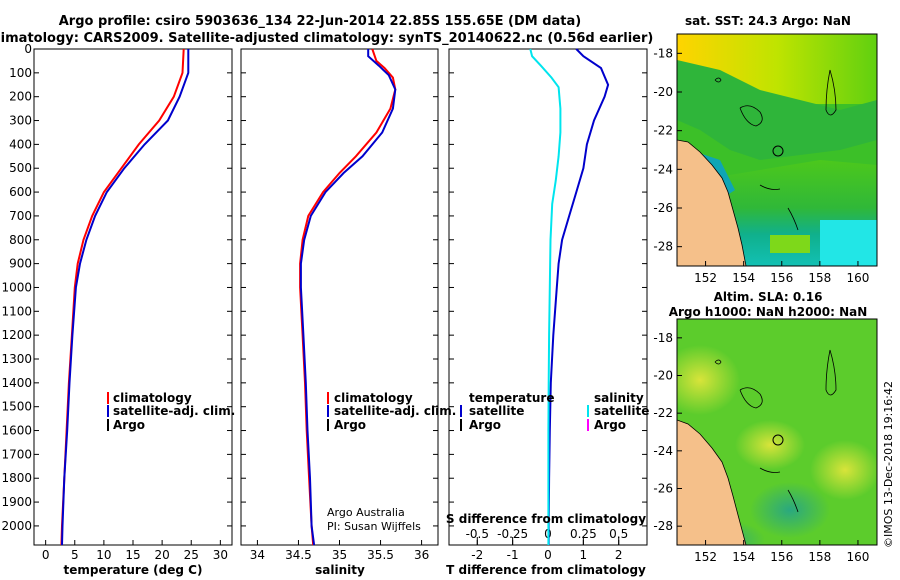 This screenshot has height=580, width=900. Describe the element at coordinates (366, 512) in the screenshot. I see `credit-line-1: Argo Australia` at that location.